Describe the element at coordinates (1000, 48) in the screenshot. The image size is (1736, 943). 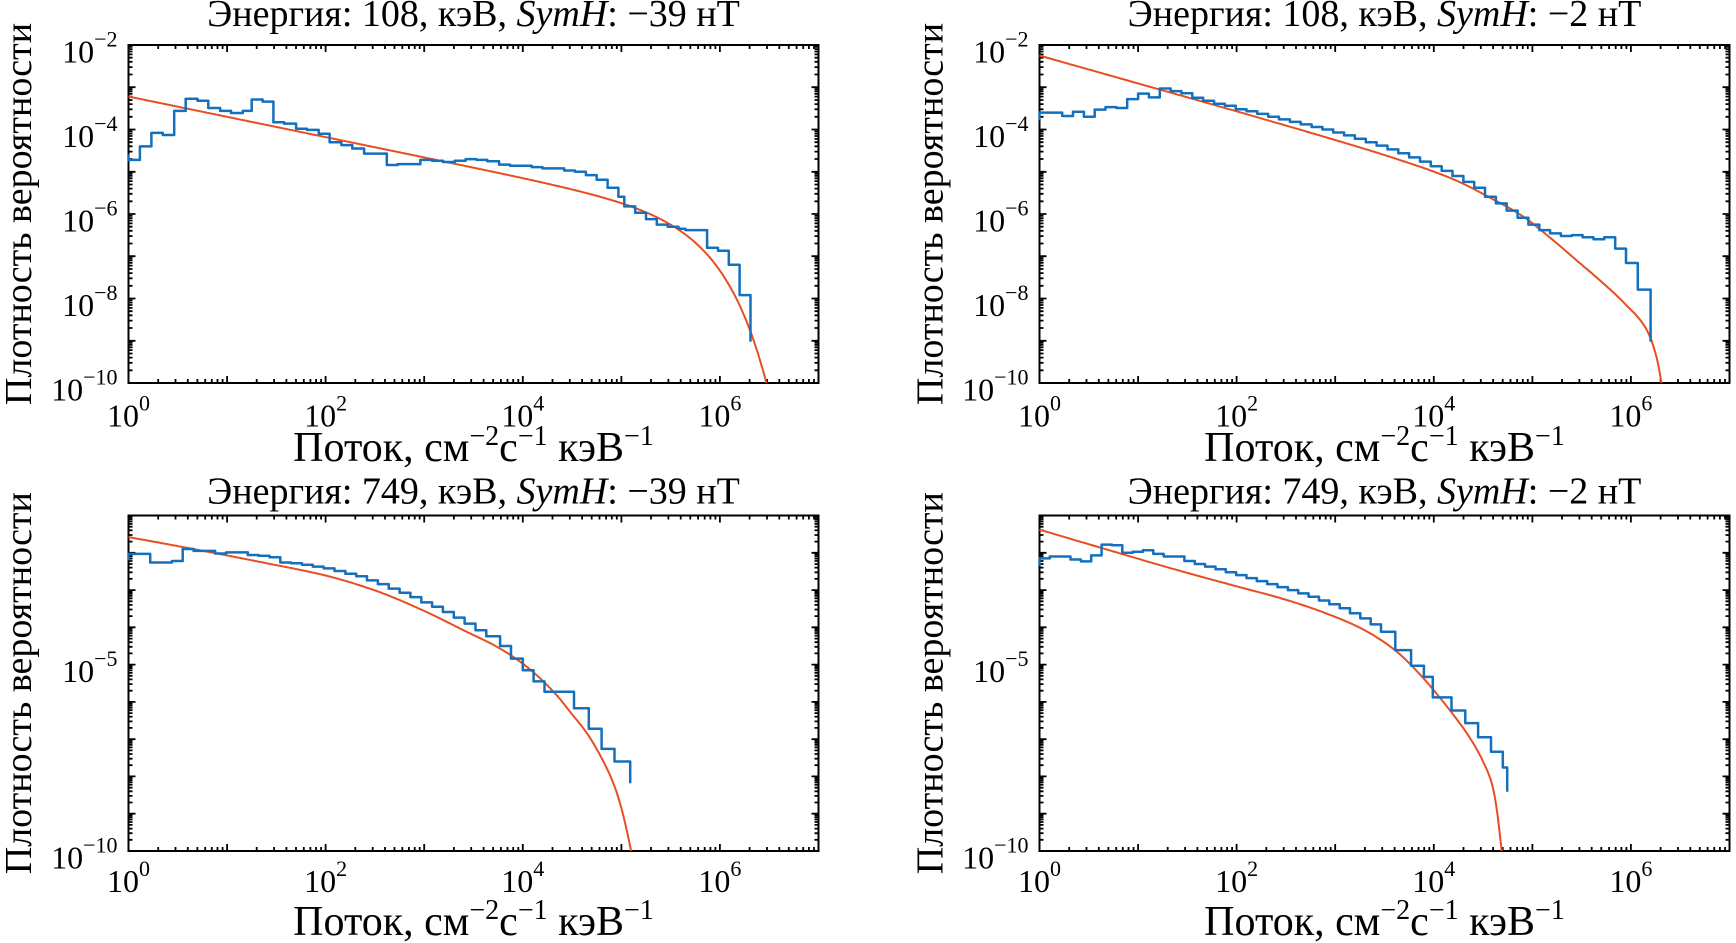
I see `svg-text: 10⁻²` at that location.